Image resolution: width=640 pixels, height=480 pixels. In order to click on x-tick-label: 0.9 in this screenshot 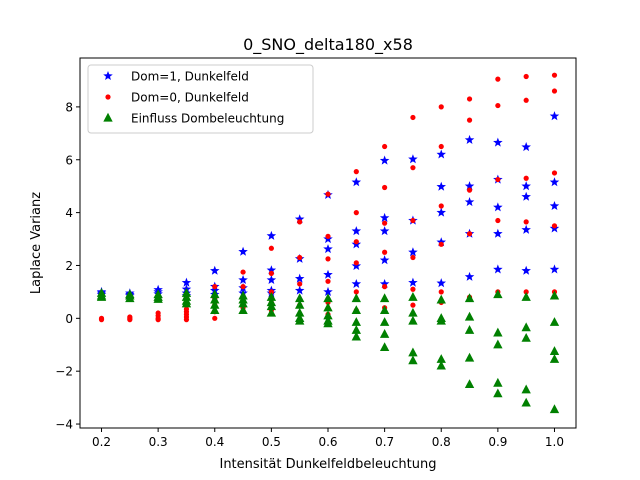, I will do `click(497, 442)`.